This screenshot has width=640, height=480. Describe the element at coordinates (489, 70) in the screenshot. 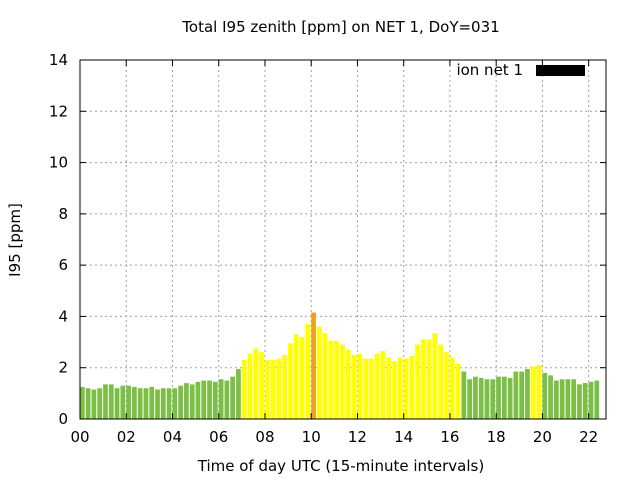

I see `legend-label: ion net 1` at that location.